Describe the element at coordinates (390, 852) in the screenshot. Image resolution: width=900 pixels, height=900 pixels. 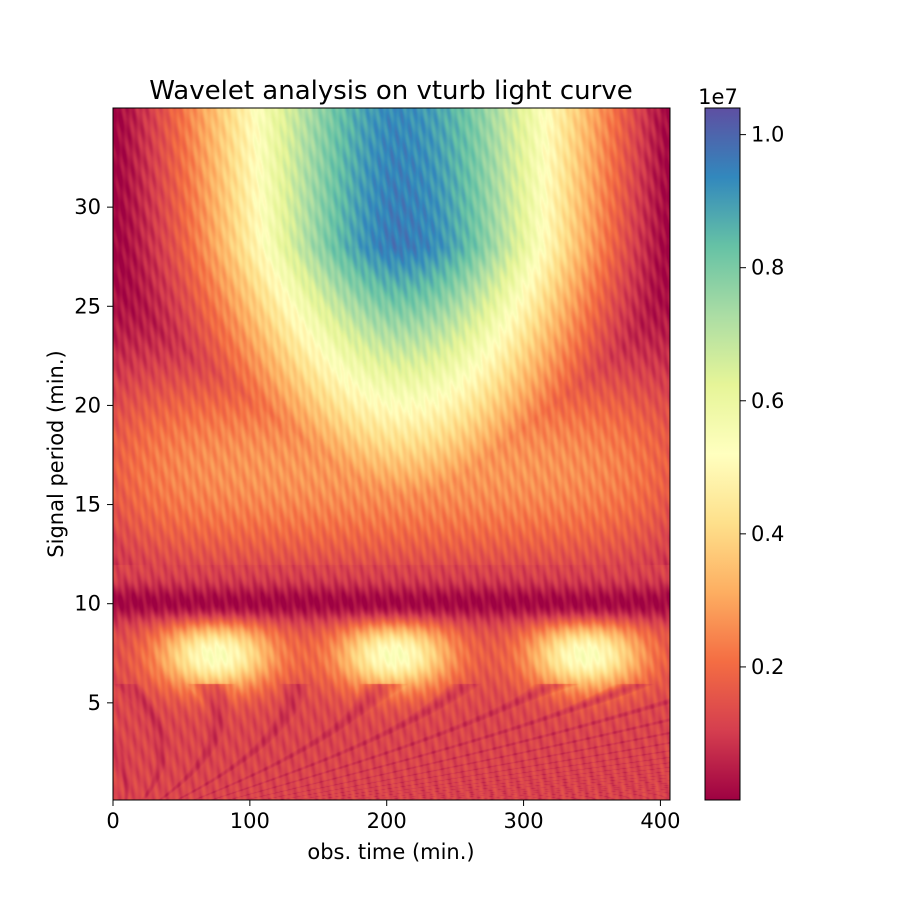
I see `x-axis-label: obs. time (min.)` at that location.